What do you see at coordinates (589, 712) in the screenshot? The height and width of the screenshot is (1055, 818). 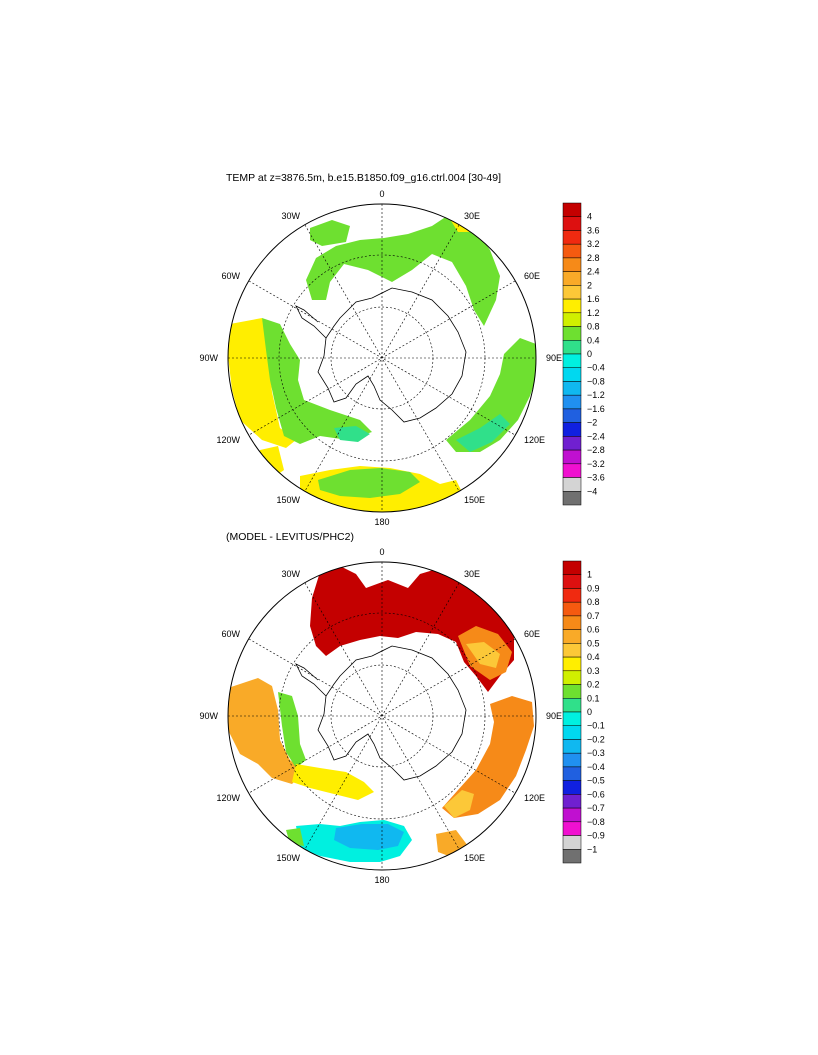 I see `map2-colorbar-label: 0` at bounding box center [589, 712].